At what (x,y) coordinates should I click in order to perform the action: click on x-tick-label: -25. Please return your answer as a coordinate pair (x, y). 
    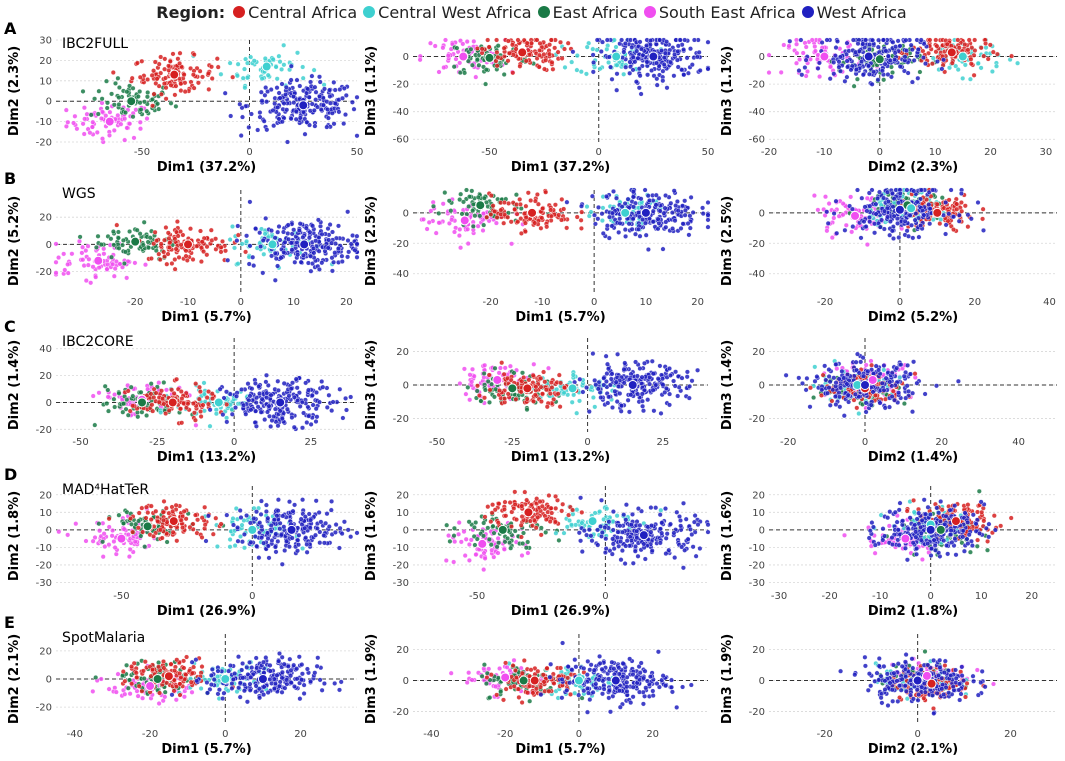
    Looking at the image, I should click on (512, 442).